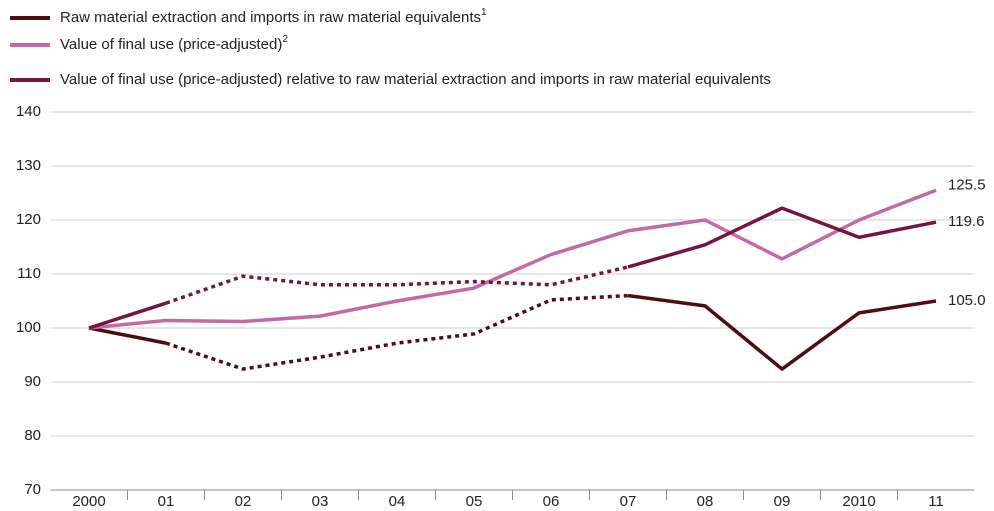  What do you see at coordinates (551, 501) in the screenshot?
I see `x-tick-label: 06` at bounding box center [551, 501].